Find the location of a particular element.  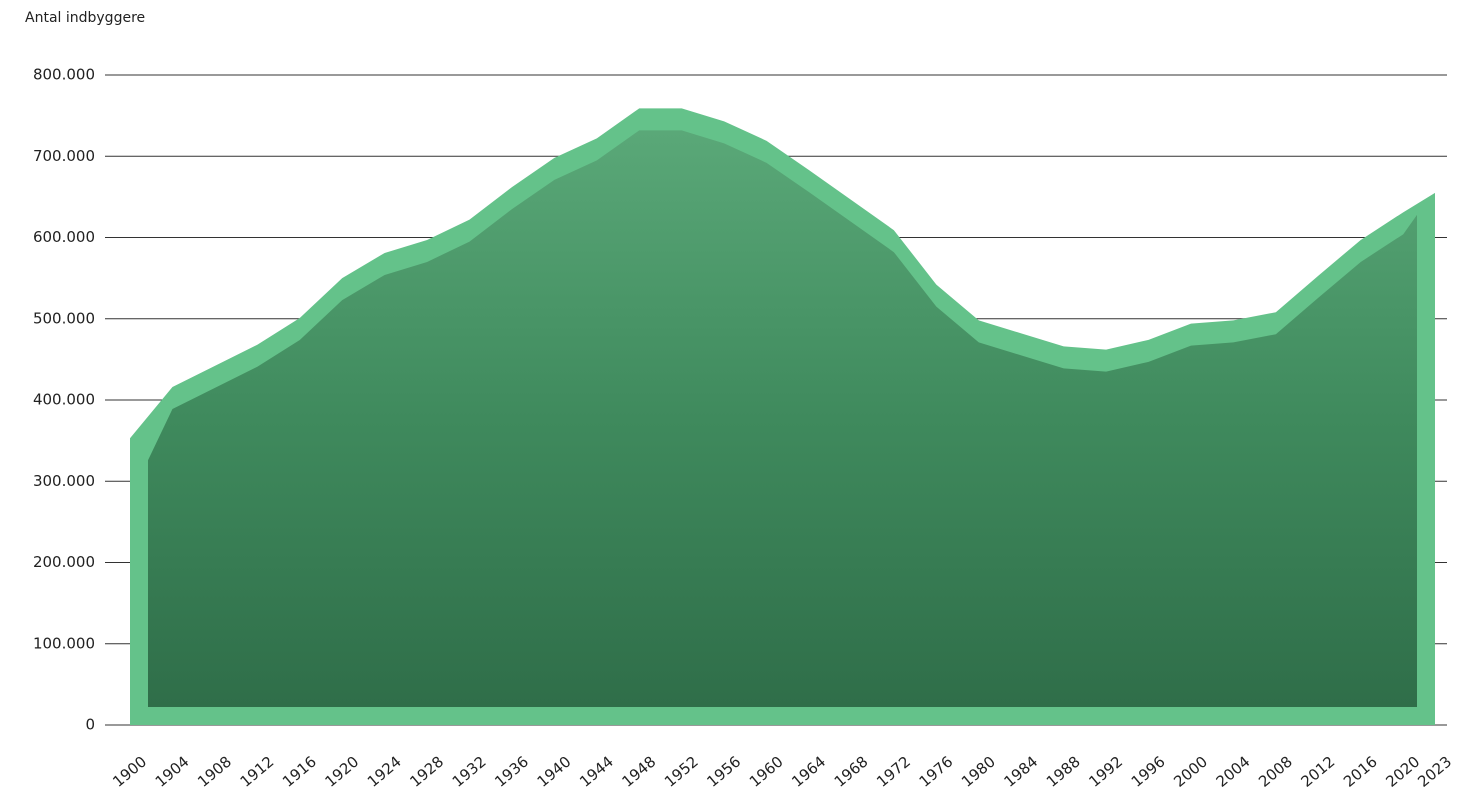

x-tick-label: 1912 is located at coordinates (257, 771).